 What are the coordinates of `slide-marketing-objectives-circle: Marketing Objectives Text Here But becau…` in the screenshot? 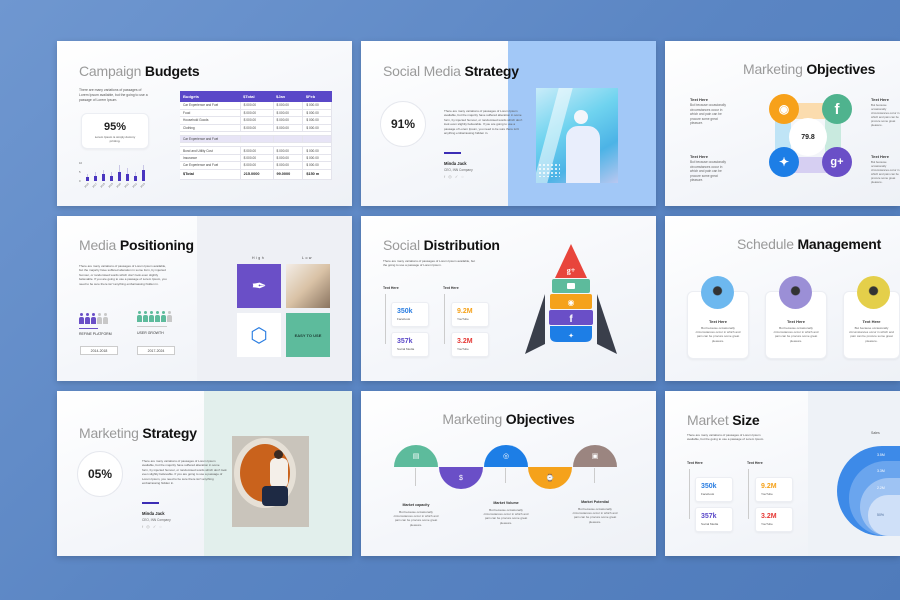 It's located at (782, 123).